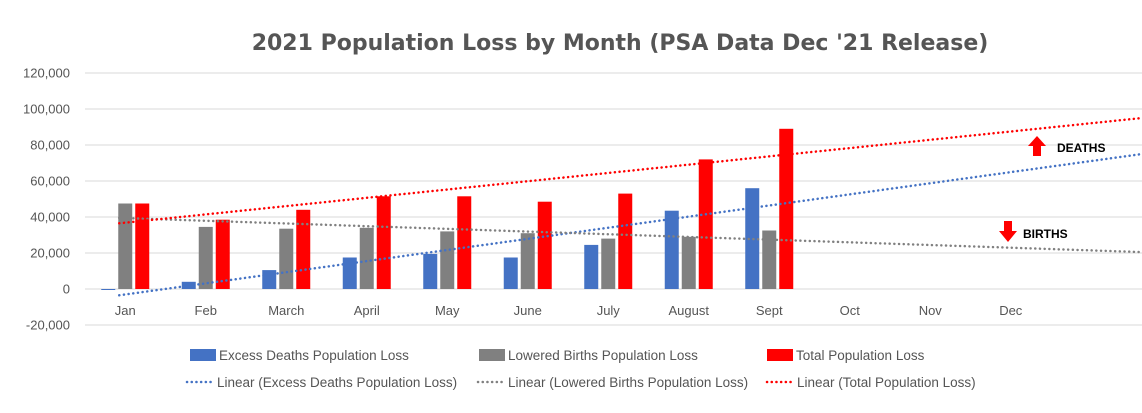 This screenshot has width=1142, height=413. Describe the element at coordinates (886, 382) in the screenshot. I see `legend-label: Linear (Total Population Loss)` at that location.